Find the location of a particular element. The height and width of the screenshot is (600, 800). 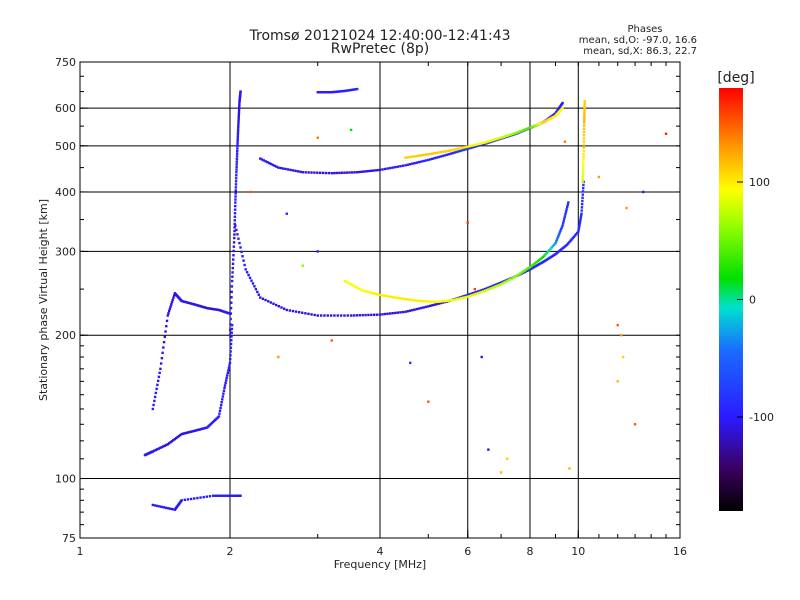

y-tick-label: 200 is located at coordinates (65, 335).